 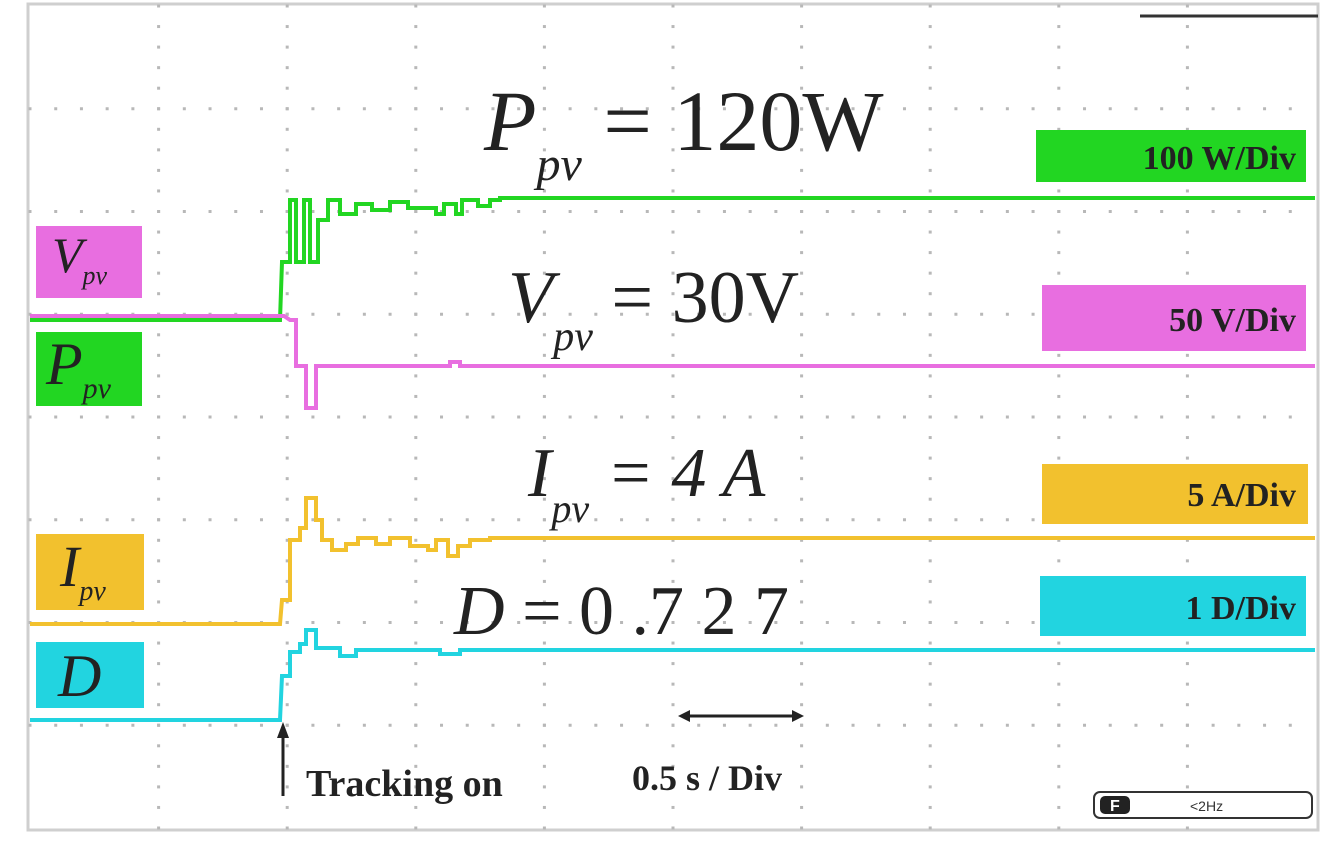 What do you see at coordinates (79, 676) in the screenshot?
I see `duty-tag-main: D` at bounding box center [79, 676].